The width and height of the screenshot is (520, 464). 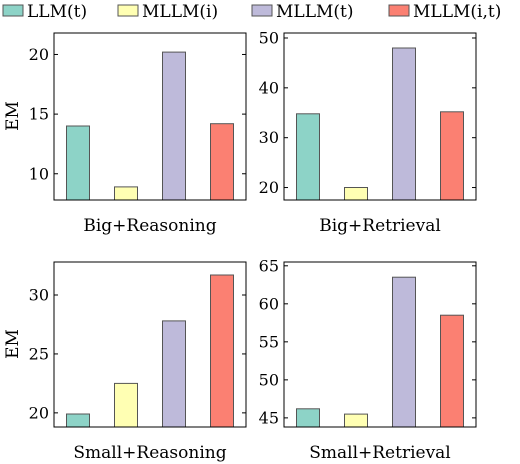 What do you see at coordinates (39, 114) in the screenshot?
I see `y-tick-label: 15` at bounding box center [39, 114].